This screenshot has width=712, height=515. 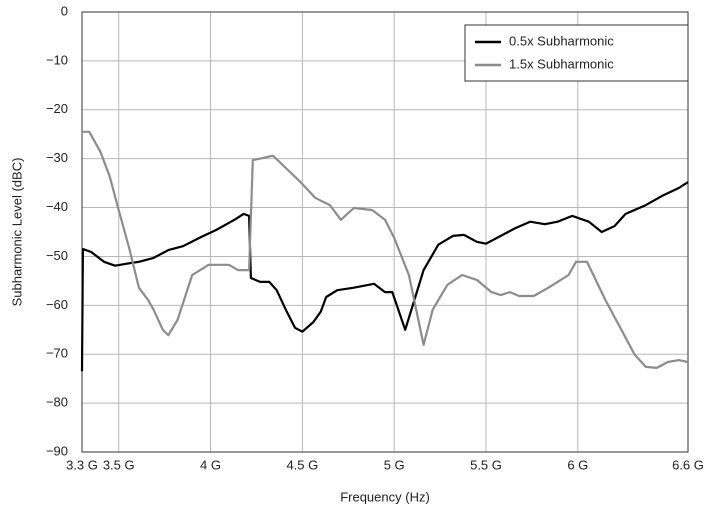 I want to click on legend-label: 0.5x Subharmonic, so click(x=561, y=40).